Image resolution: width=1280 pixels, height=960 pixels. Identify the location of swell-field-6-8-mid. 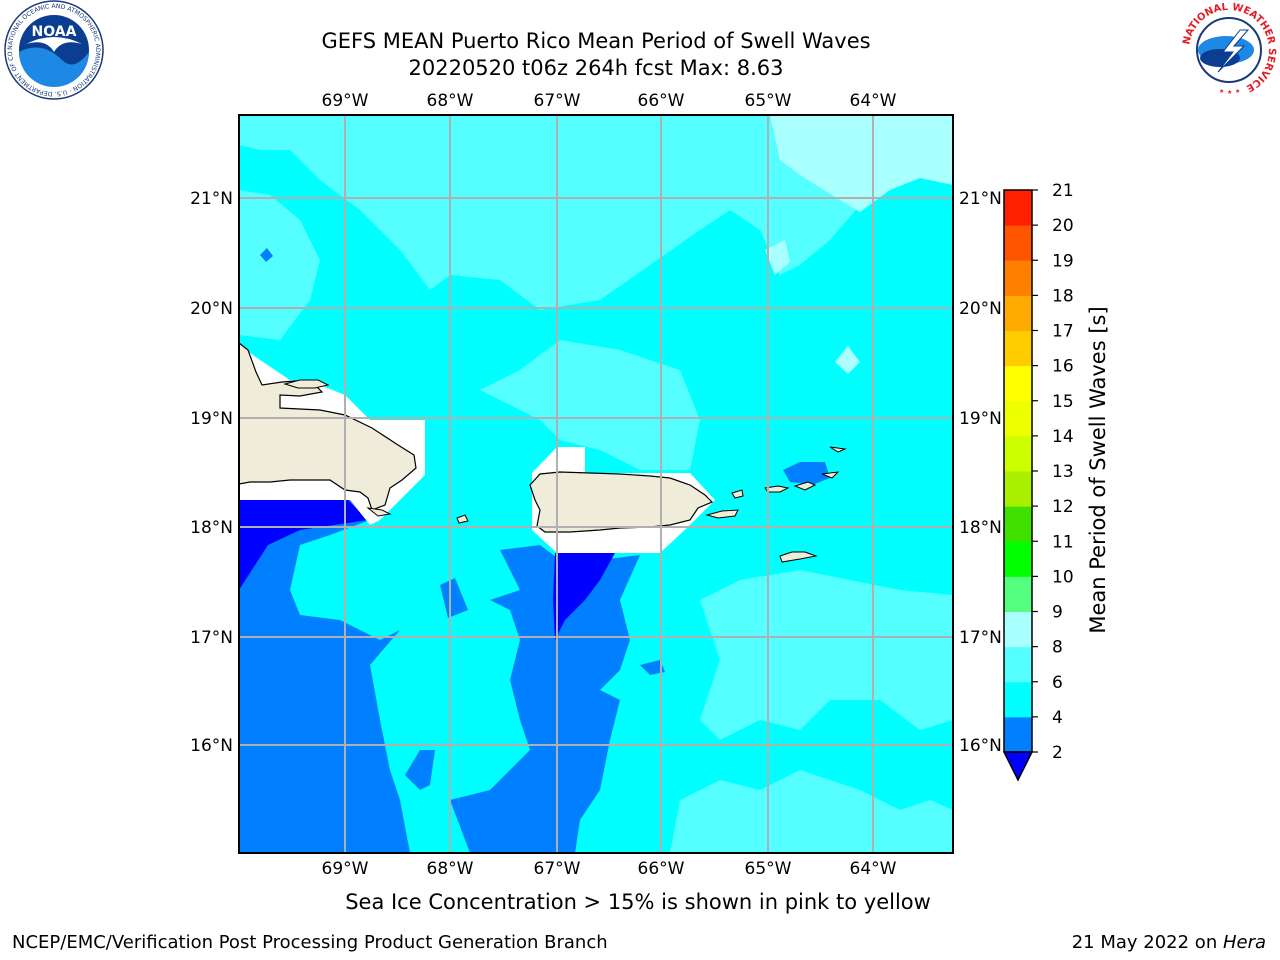
(590, 405).